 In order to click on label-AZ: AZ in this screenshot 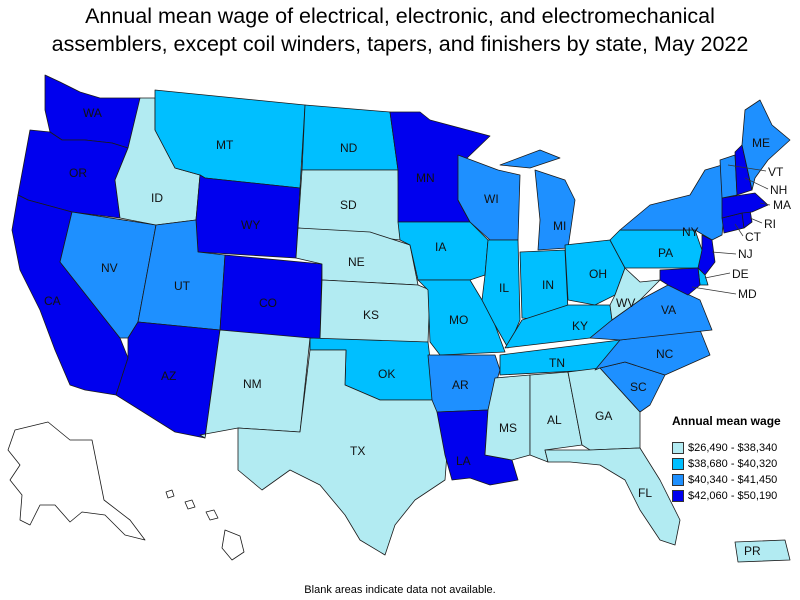, I will do `click(168, 376)`.